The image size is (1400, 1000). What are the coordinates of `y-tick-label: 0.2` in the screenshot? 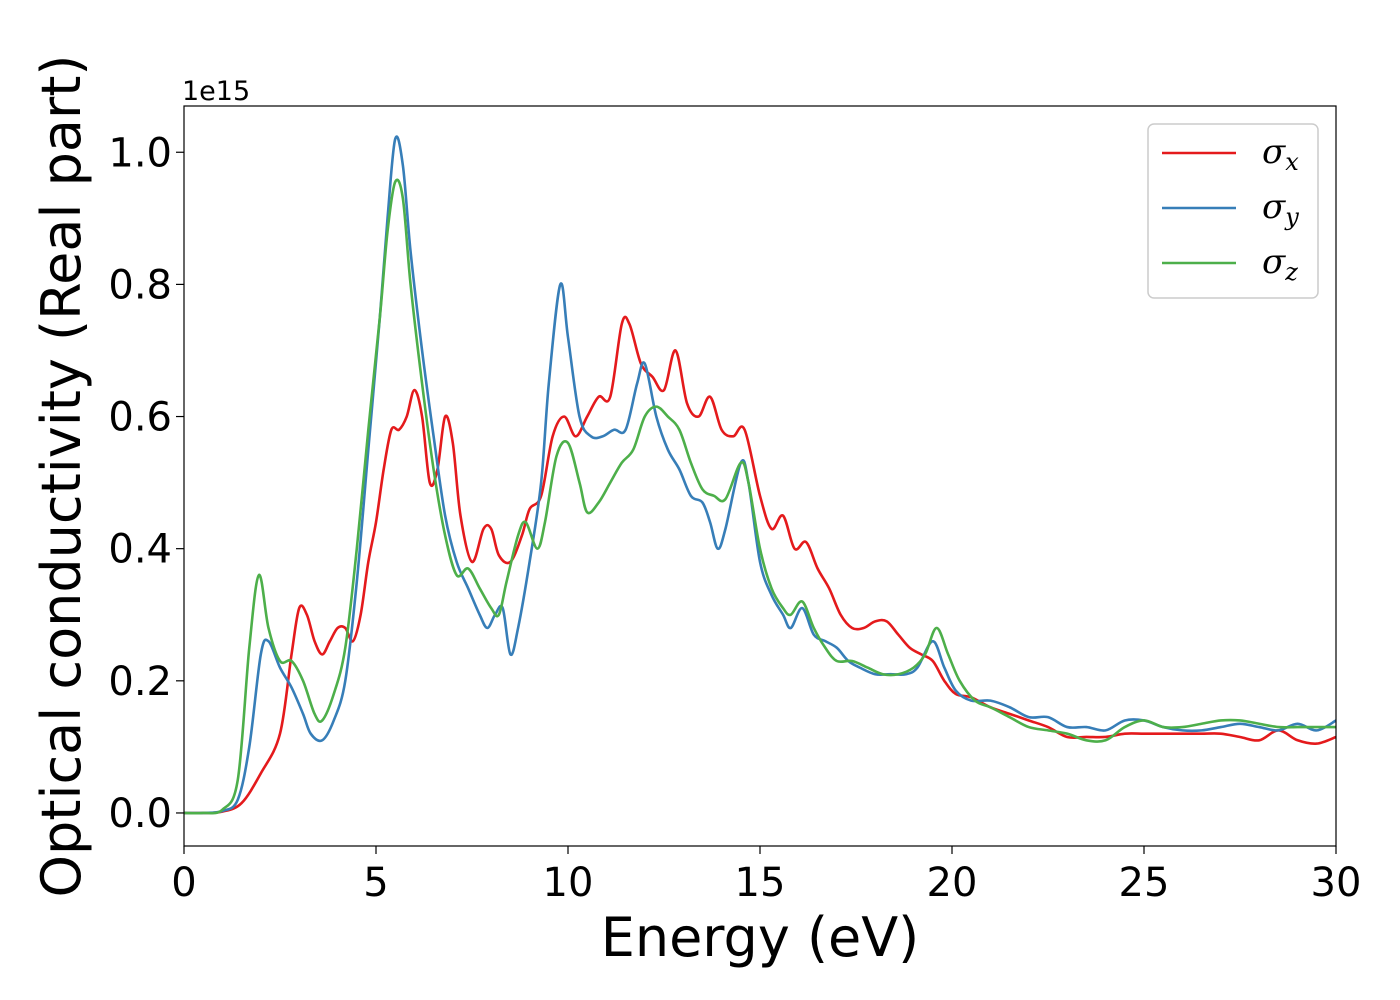 It's located at (140, 682).